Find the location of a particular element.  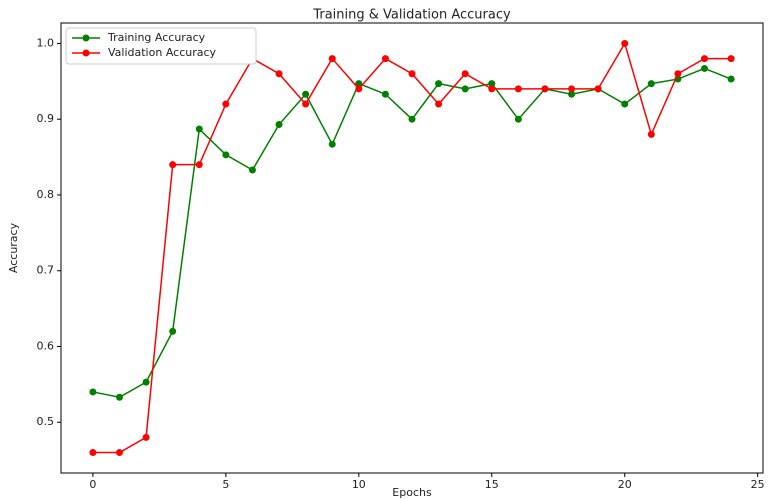

legend-label: Validation Accuracy is located at coordinates (162, 52).